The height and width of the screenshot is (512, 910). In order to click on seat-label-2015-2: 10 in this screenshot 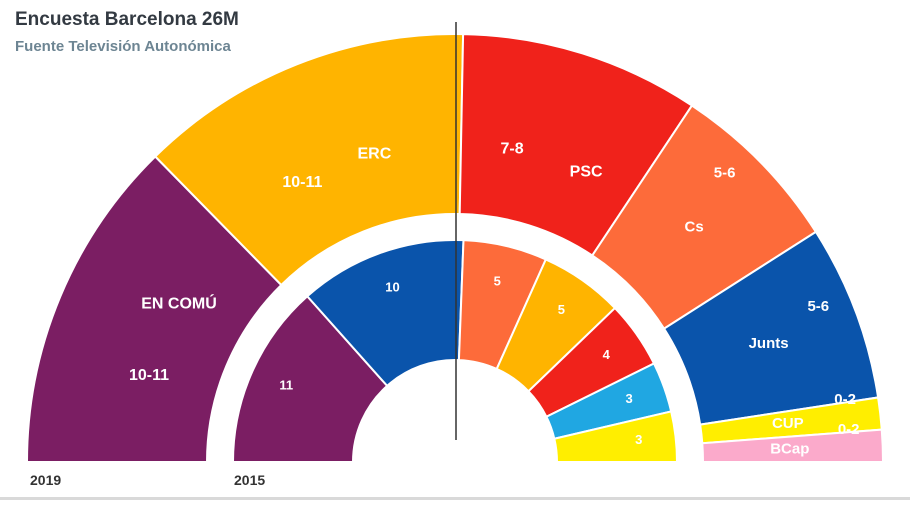, I will do `click(392, 286)`.